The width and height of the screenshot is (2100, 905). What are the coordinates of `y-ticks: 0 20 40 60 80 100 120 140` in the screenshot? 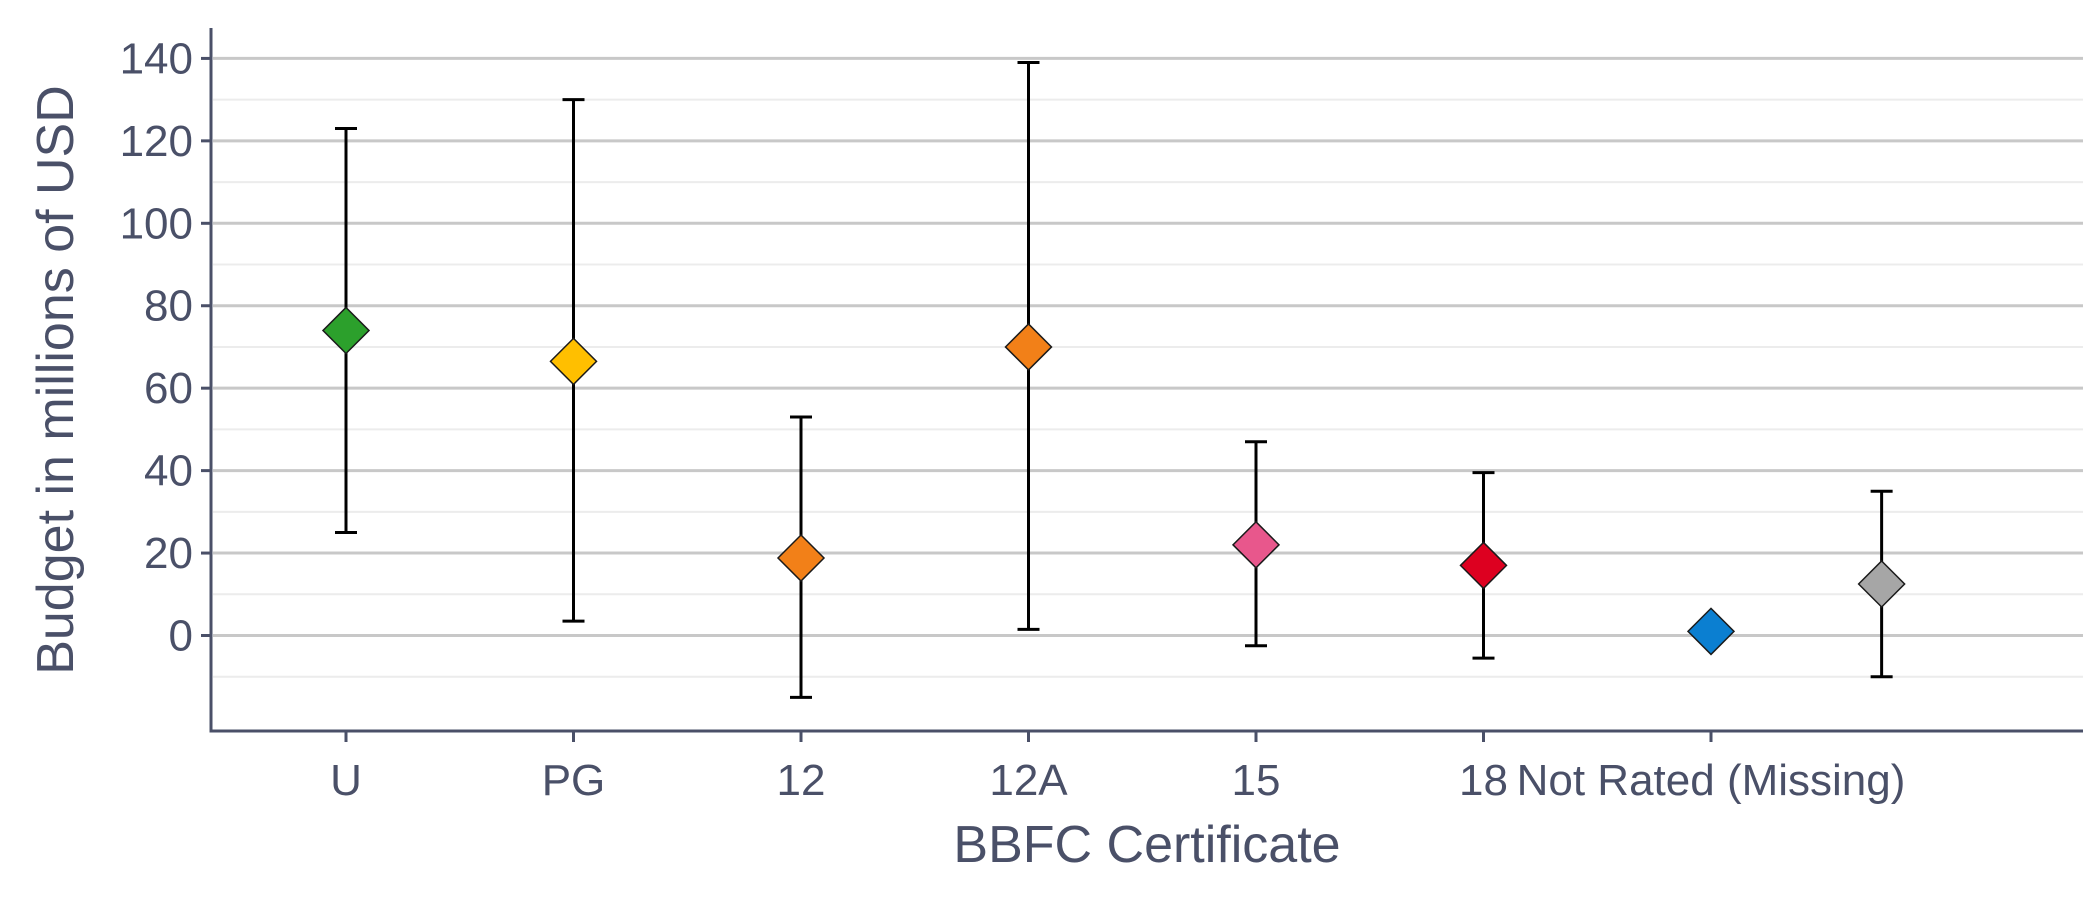 It's located at (165, 347).